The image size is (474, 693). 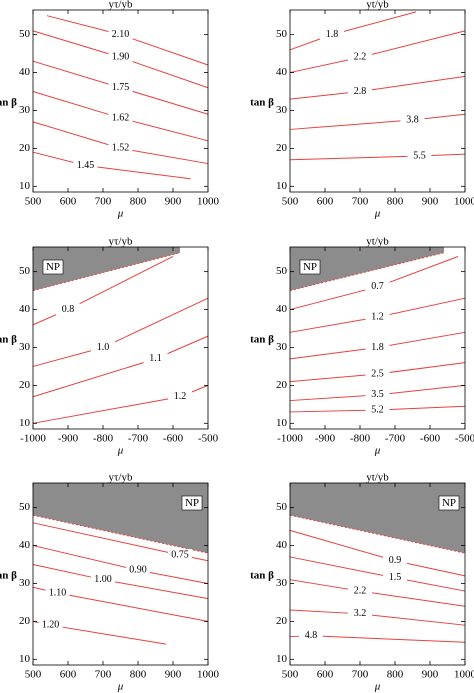 I want to click on contour-label: 1.1, so click(x=155, y=358).